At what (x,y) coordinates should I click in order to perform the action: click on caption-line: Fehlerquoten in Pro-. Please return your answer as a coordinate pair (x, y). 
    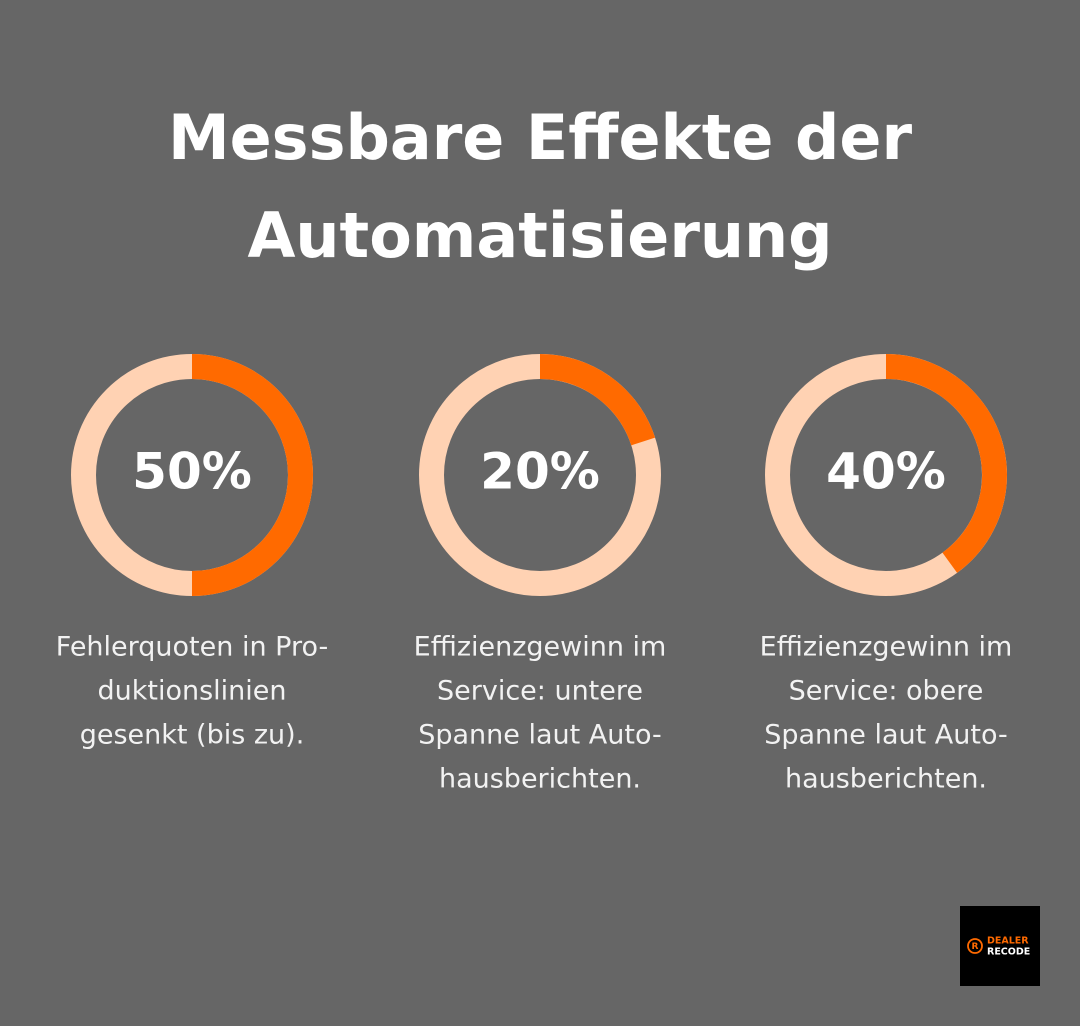
    Looking at the image, I should click on (192, 647).